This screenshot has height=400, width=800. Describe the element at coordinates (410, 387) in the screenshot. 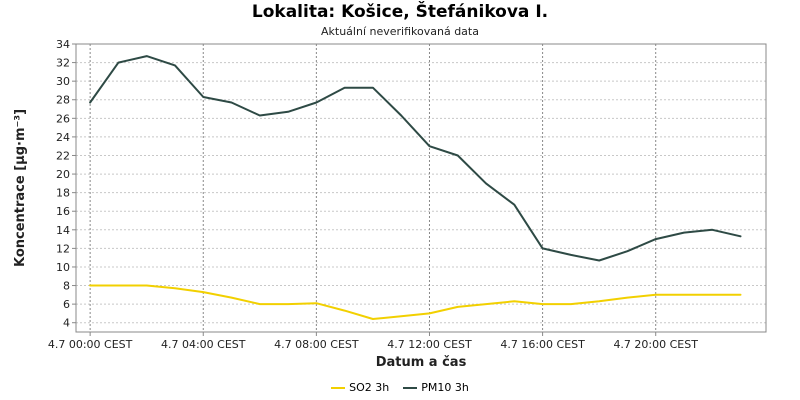

I see `legend-swatch-pm10-3h` at that location.